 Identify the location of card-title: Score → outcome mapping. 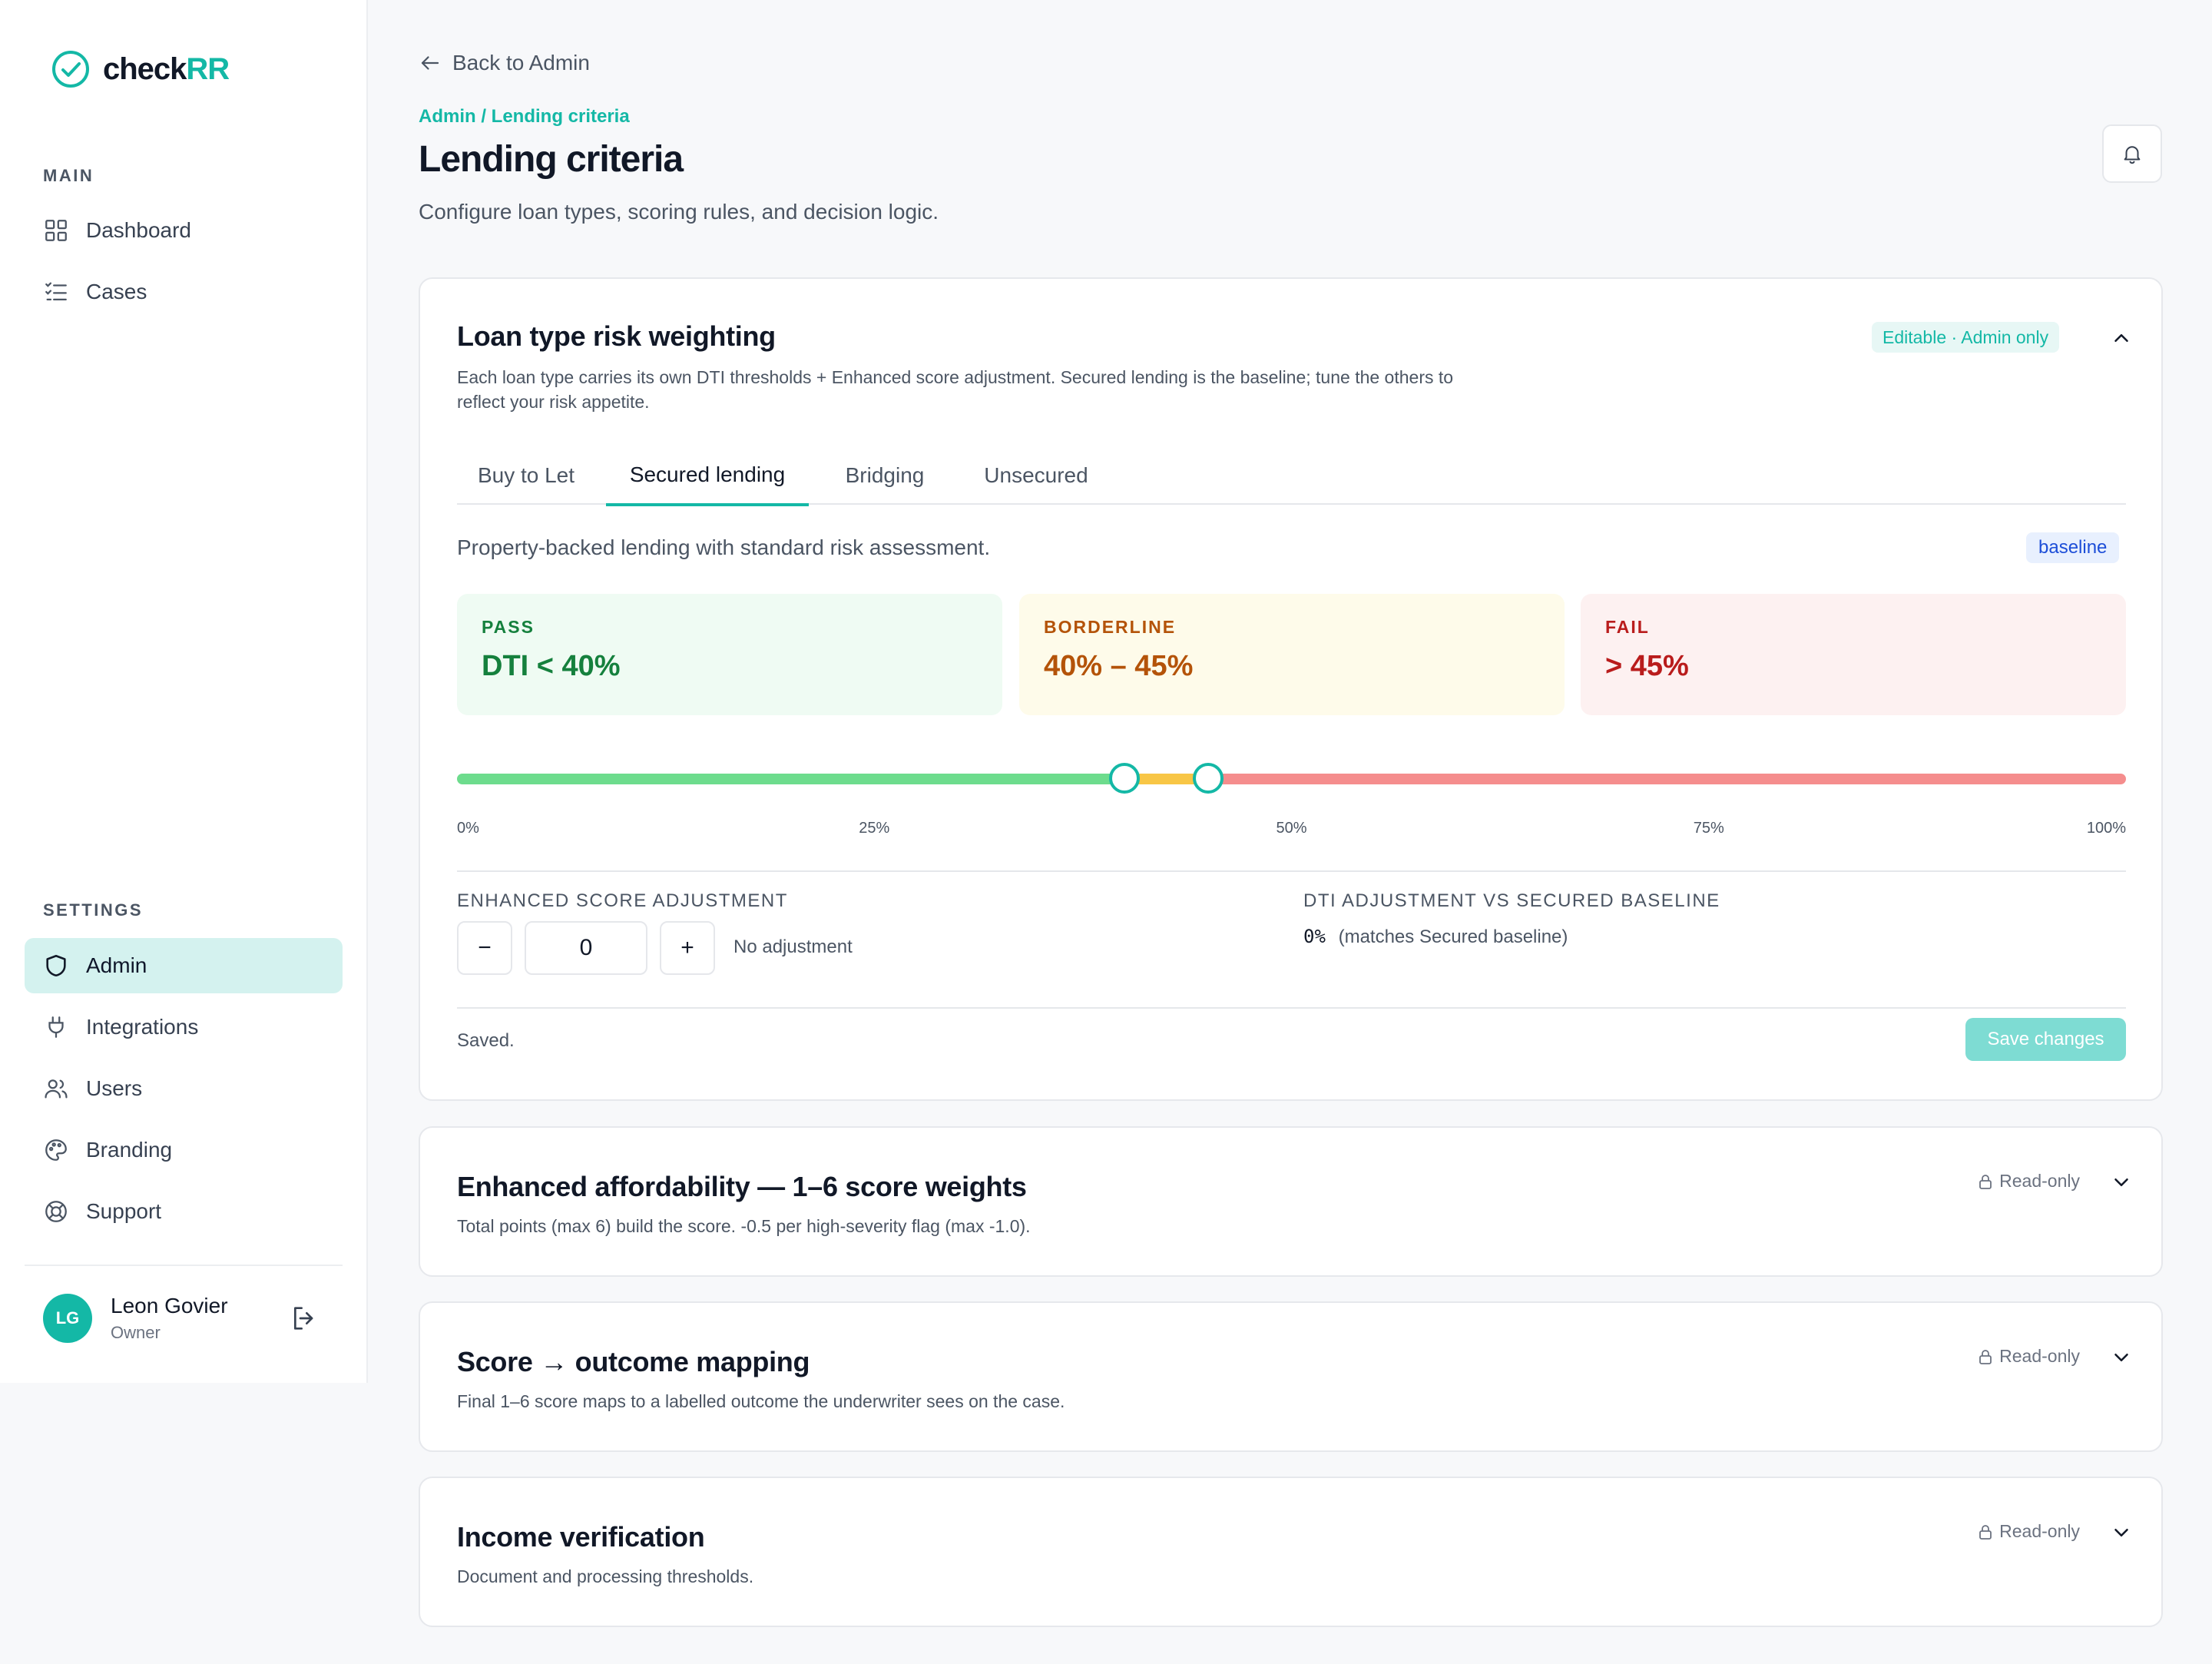
(633, 1361).